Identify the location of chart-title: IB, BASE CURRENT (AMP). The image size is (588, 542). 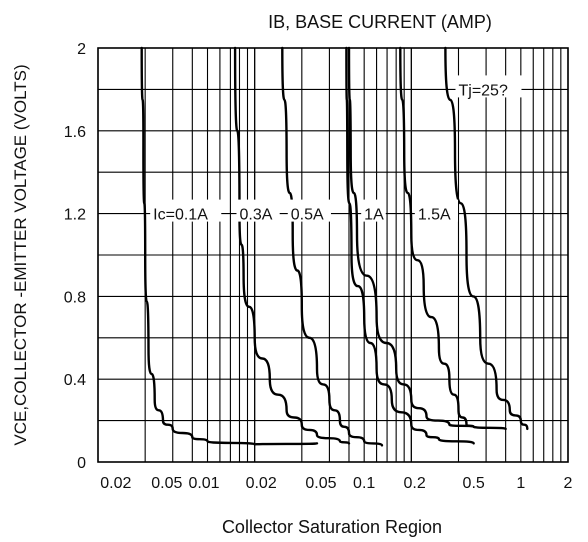
(380, 22).